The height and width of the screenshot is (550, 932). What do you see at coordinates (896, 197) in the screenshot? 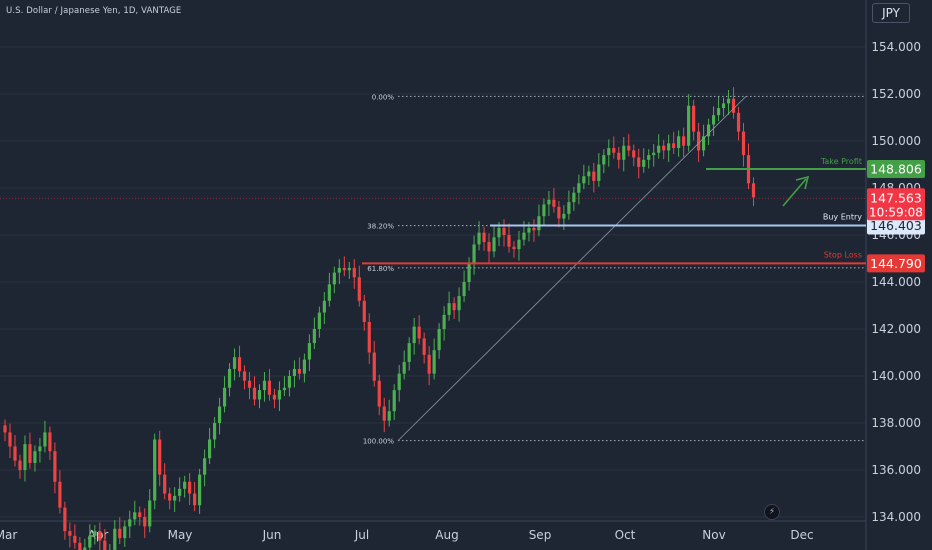
I see `current-price-badge: 147.563` at bounding box center [896, 197].